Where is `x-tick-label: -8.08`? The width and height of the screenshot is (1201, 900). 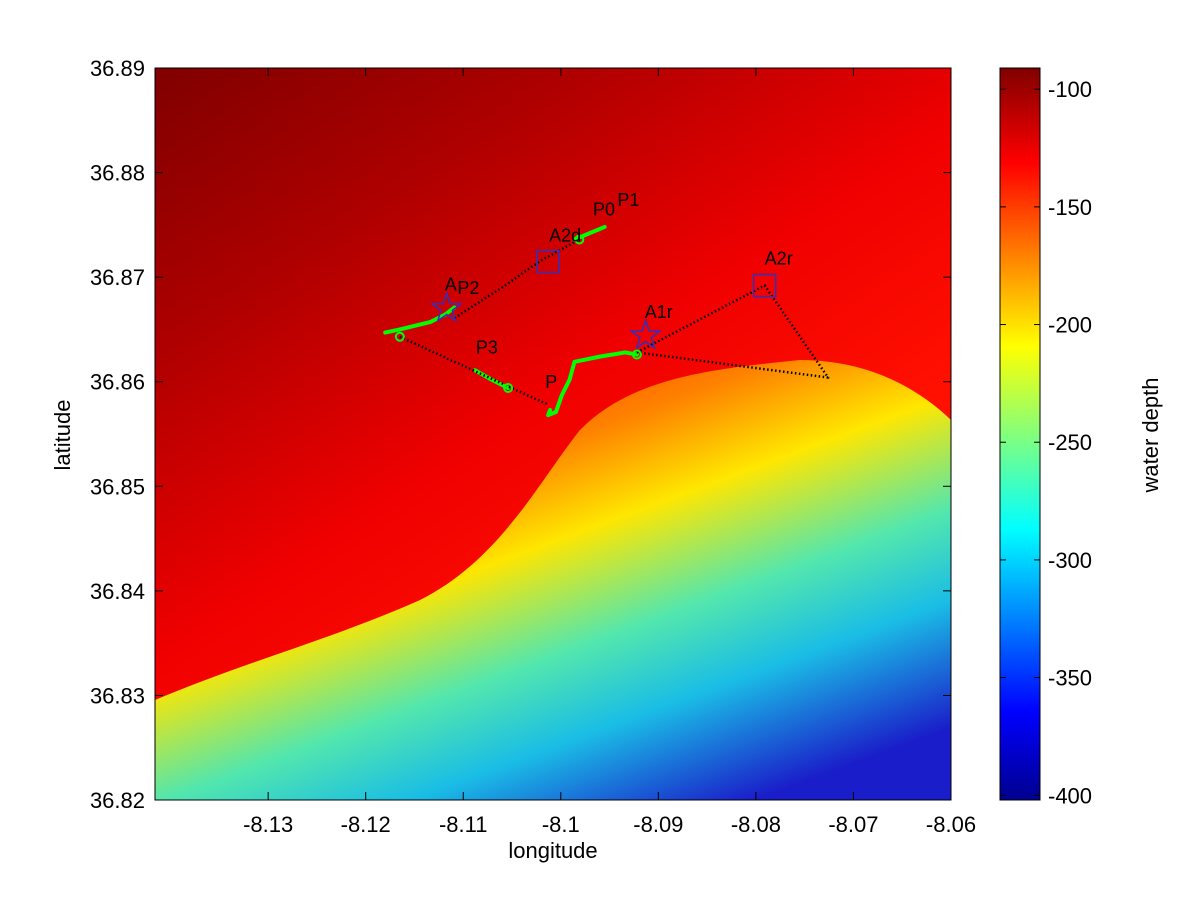 x-tick-label: -8.08 is located at coordinates (756, 824).